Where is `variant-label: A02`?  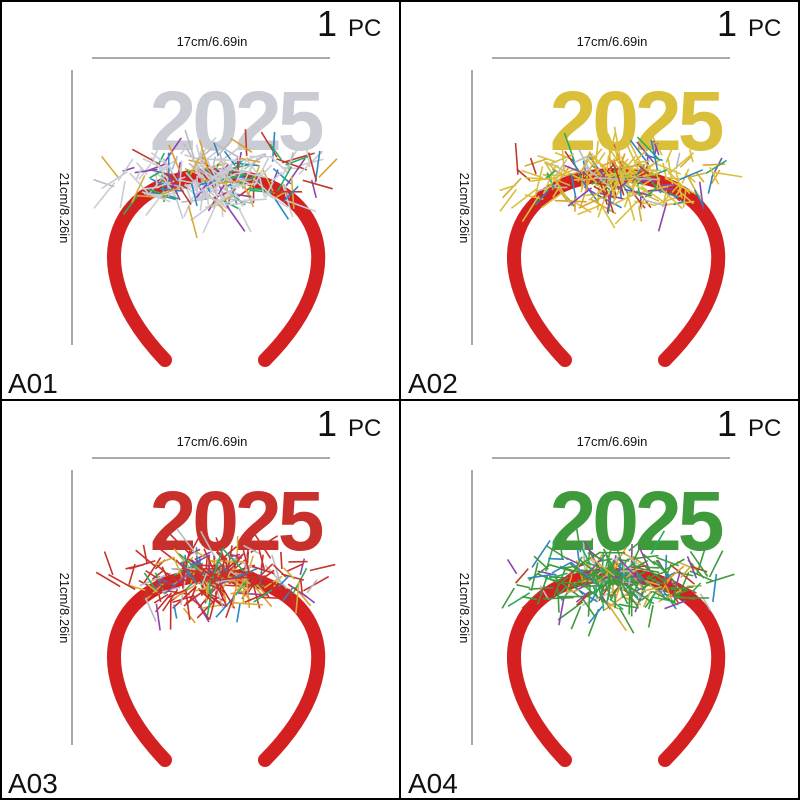 variant-label: A02 is located at coordinates (433, 383).